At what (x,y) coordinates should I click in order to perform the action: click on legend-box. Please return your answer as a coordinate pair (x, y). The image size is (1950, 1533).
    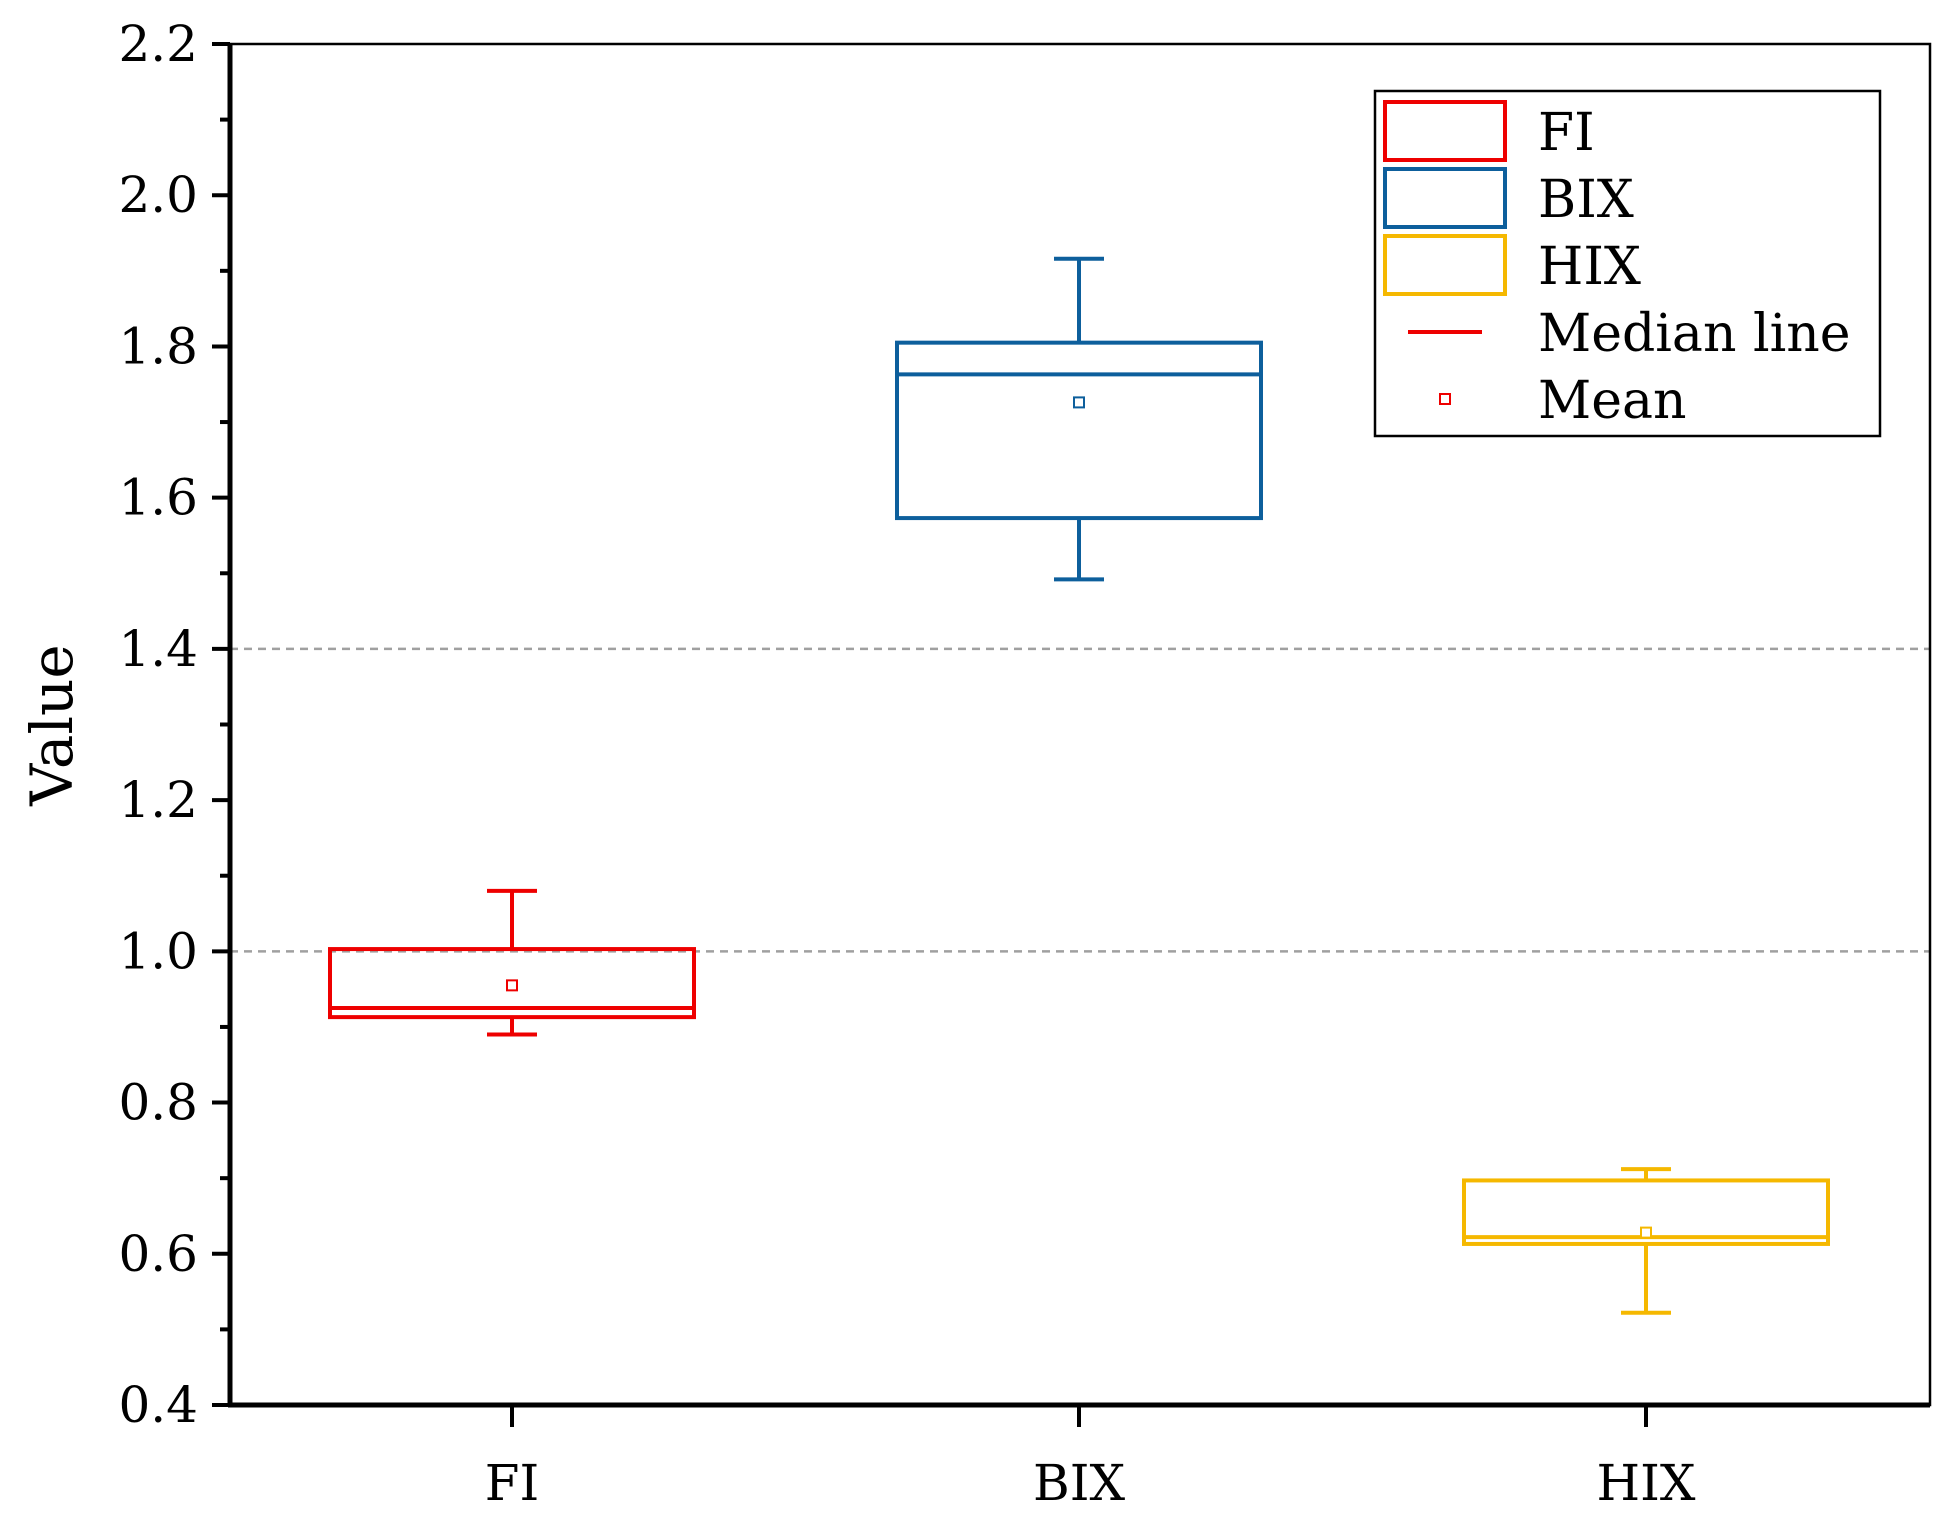
    Looking at the image, I should click on (1627, 263).